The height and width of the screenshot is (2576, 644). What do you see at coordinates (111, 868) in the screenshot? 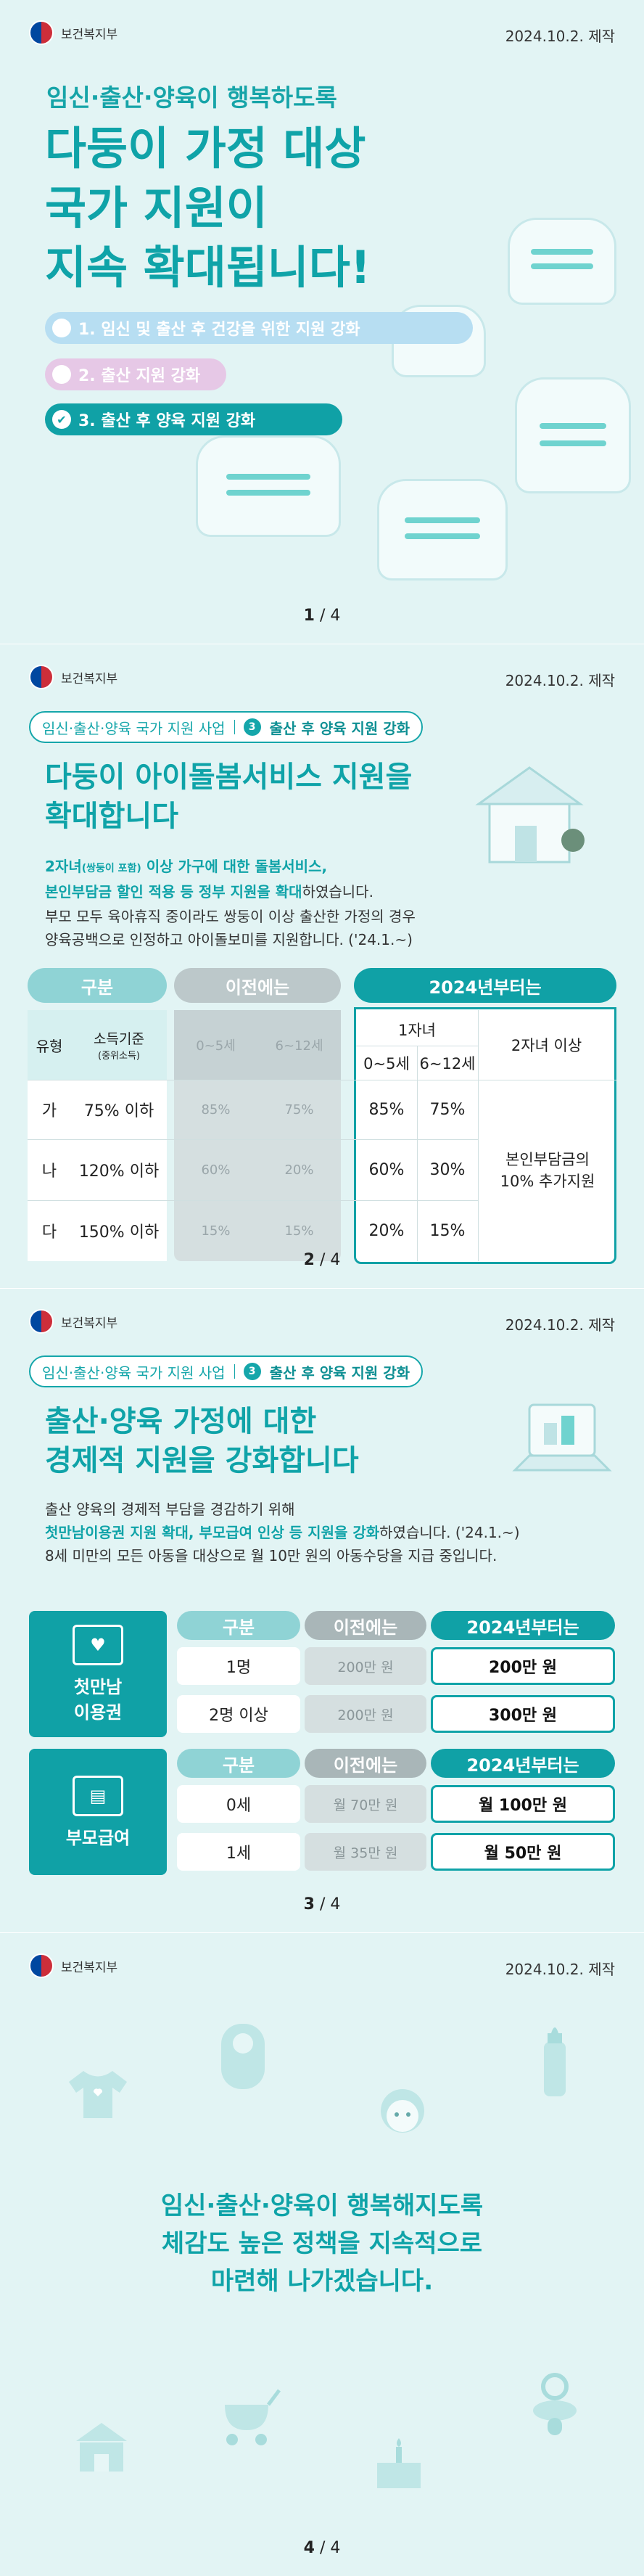
I see `highlight-note: (쌍둥이 포함)` at bounding box center [111, 868].